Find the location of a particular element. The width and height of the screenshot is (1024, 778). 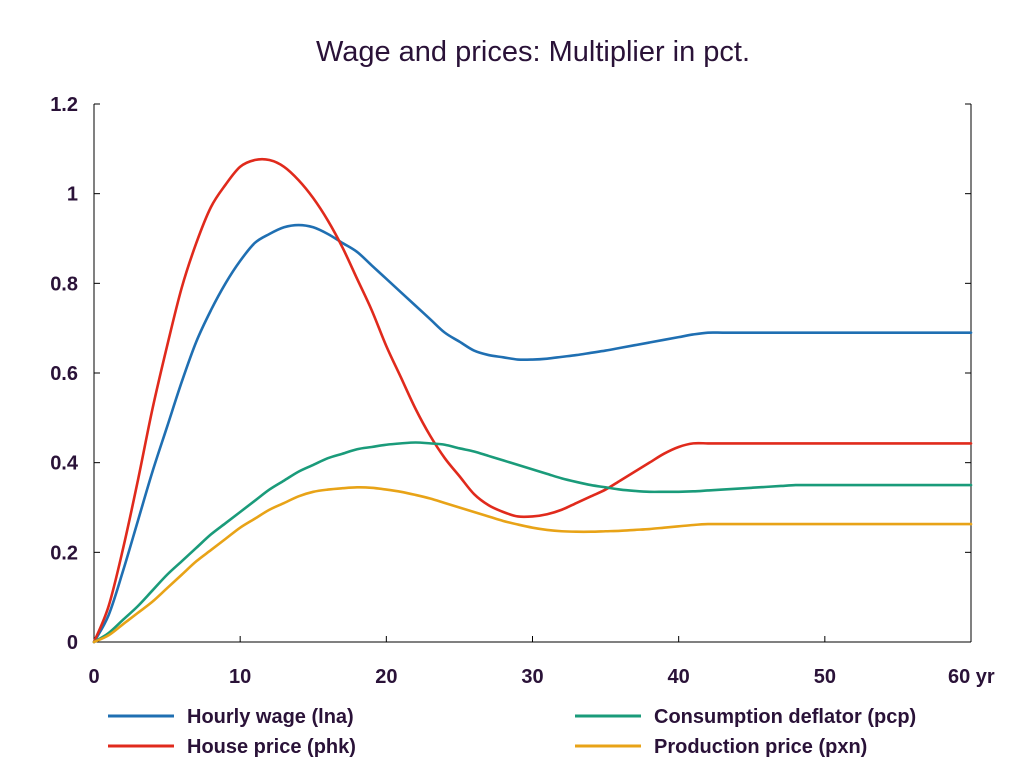

y-tick-label: 1.2 is located at coordinates (64, 105).